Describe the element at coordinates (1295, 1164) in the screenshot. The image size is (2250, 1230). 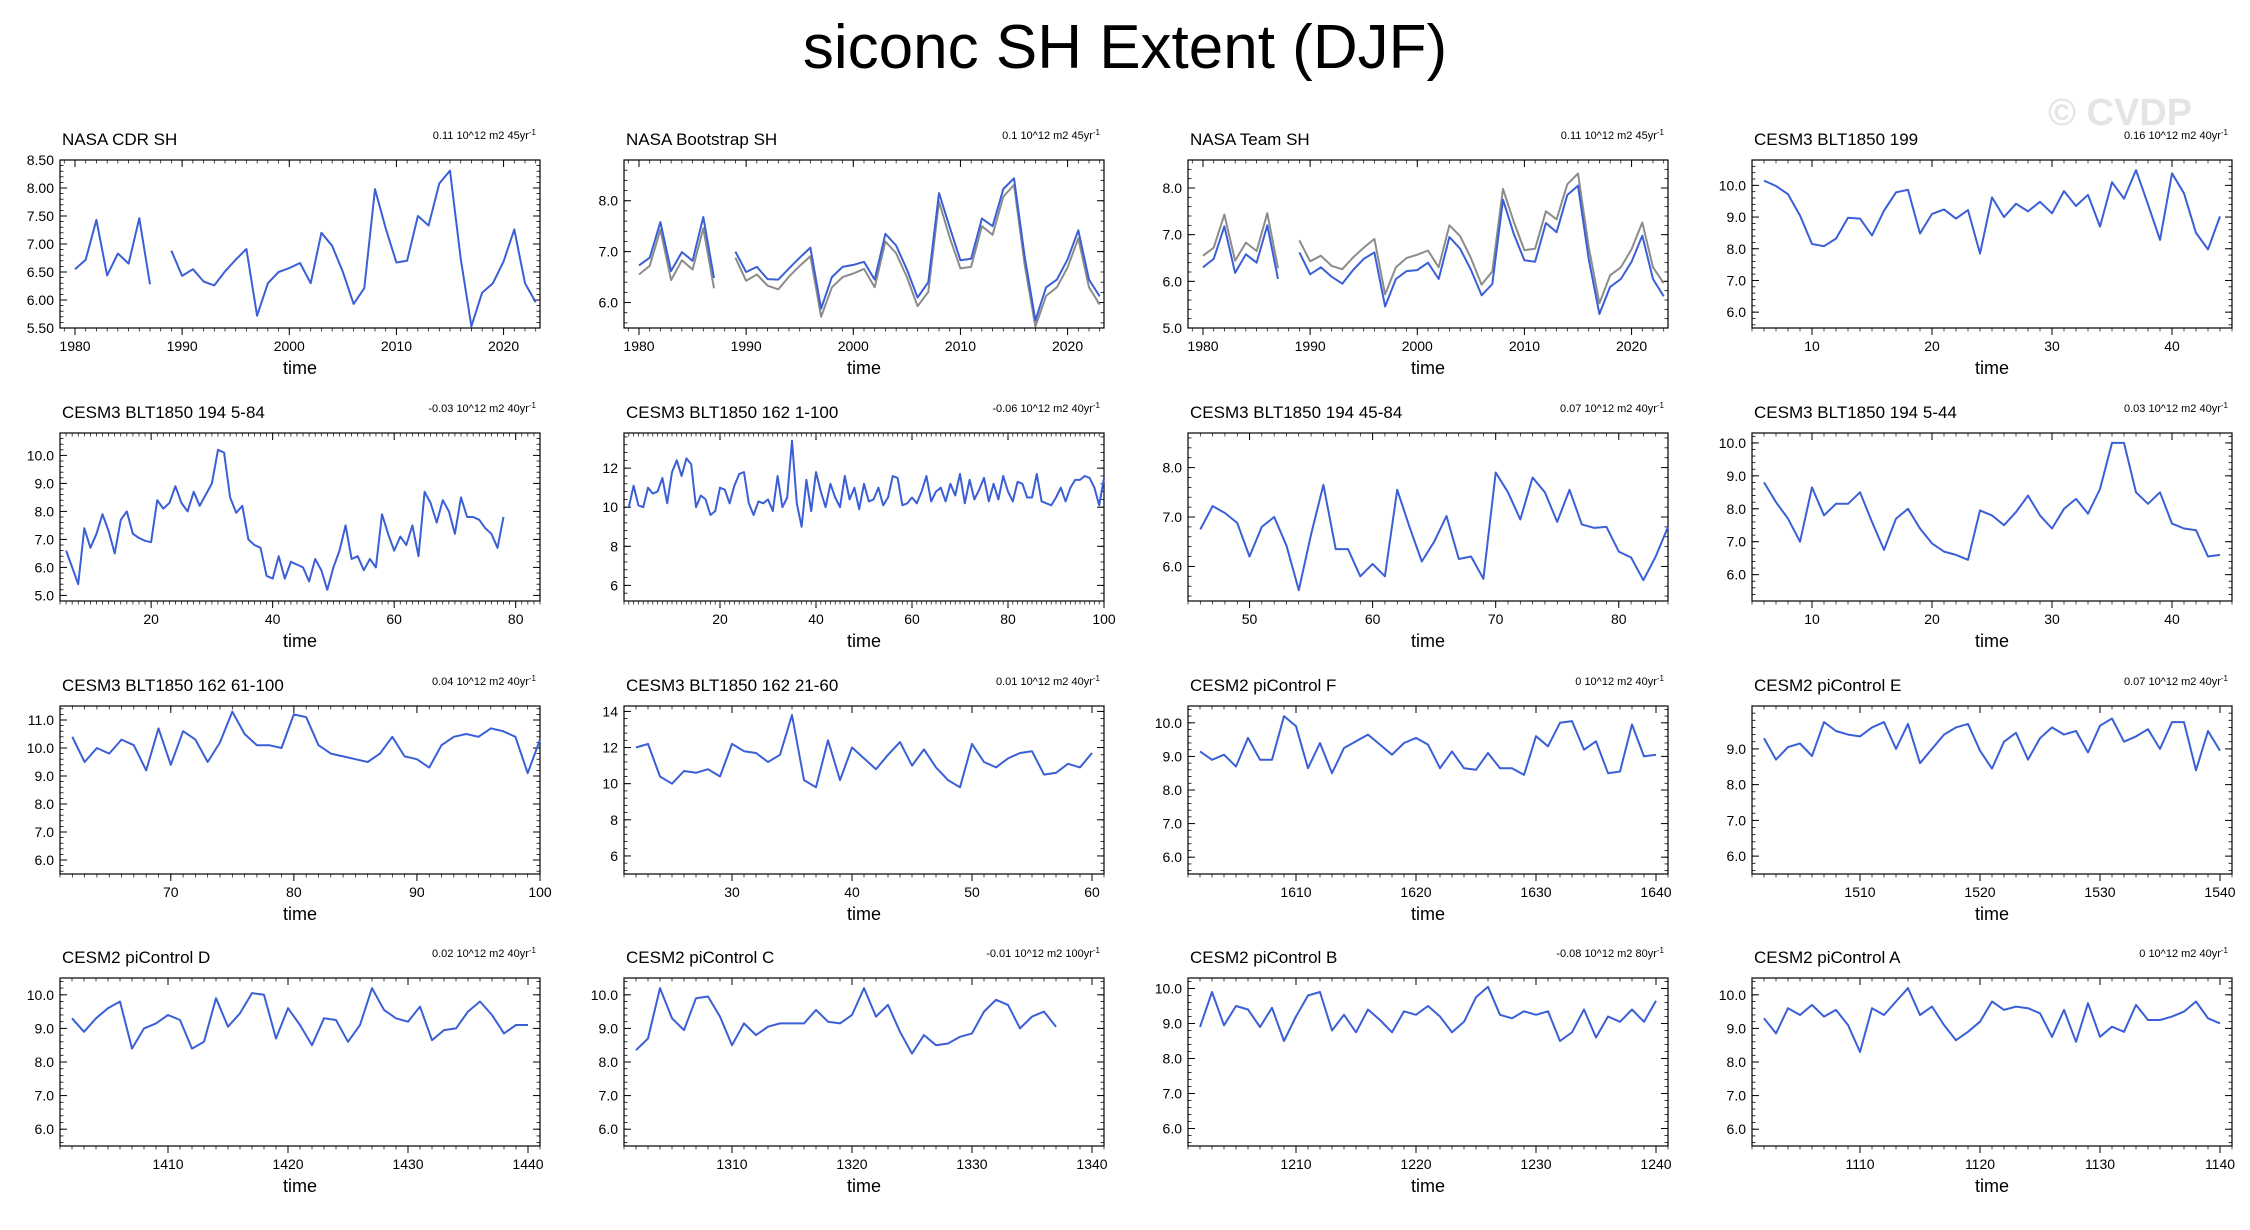
I see `x-tick-label: 1210` at that location.